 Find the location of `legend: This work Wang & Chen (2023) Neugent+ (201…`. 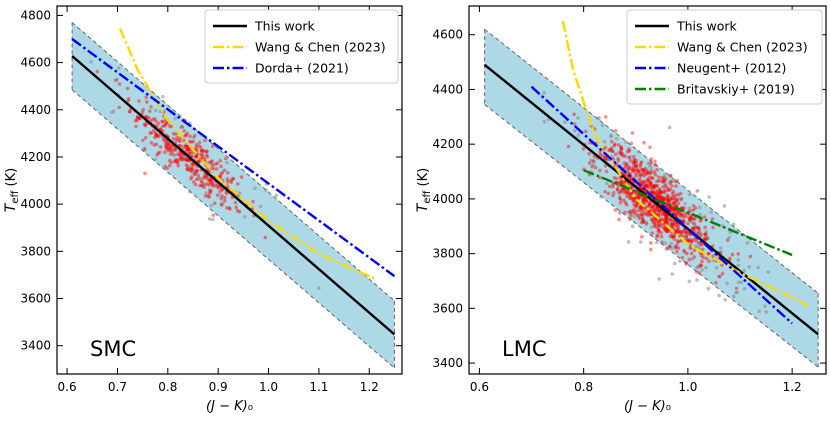

legend: This work Wang & Chen (2023) Neugent+ (201… is located at coordinates (724, 57).